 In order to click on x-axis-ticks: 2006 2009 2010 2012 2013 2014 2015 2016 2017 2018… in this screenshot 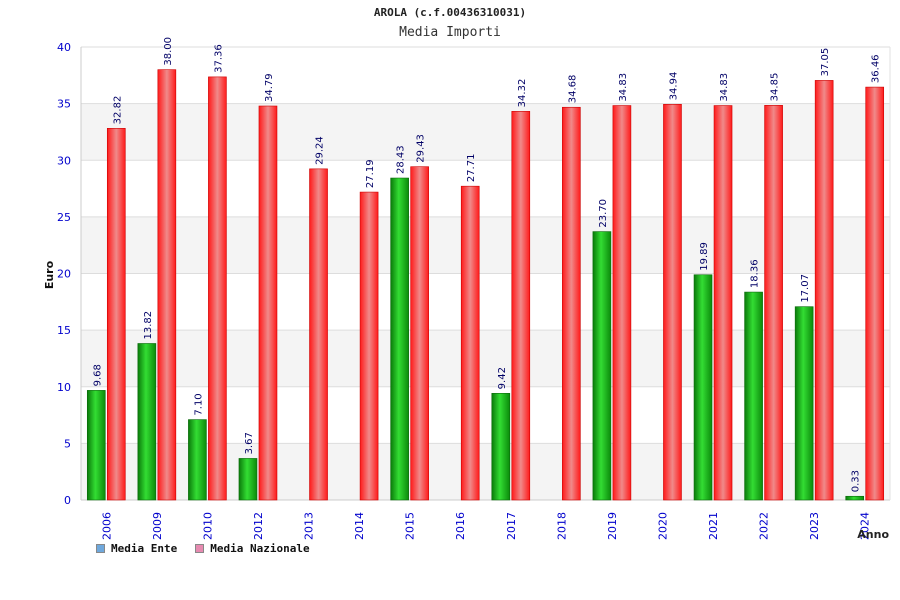, I will do `click(485, 526)`.